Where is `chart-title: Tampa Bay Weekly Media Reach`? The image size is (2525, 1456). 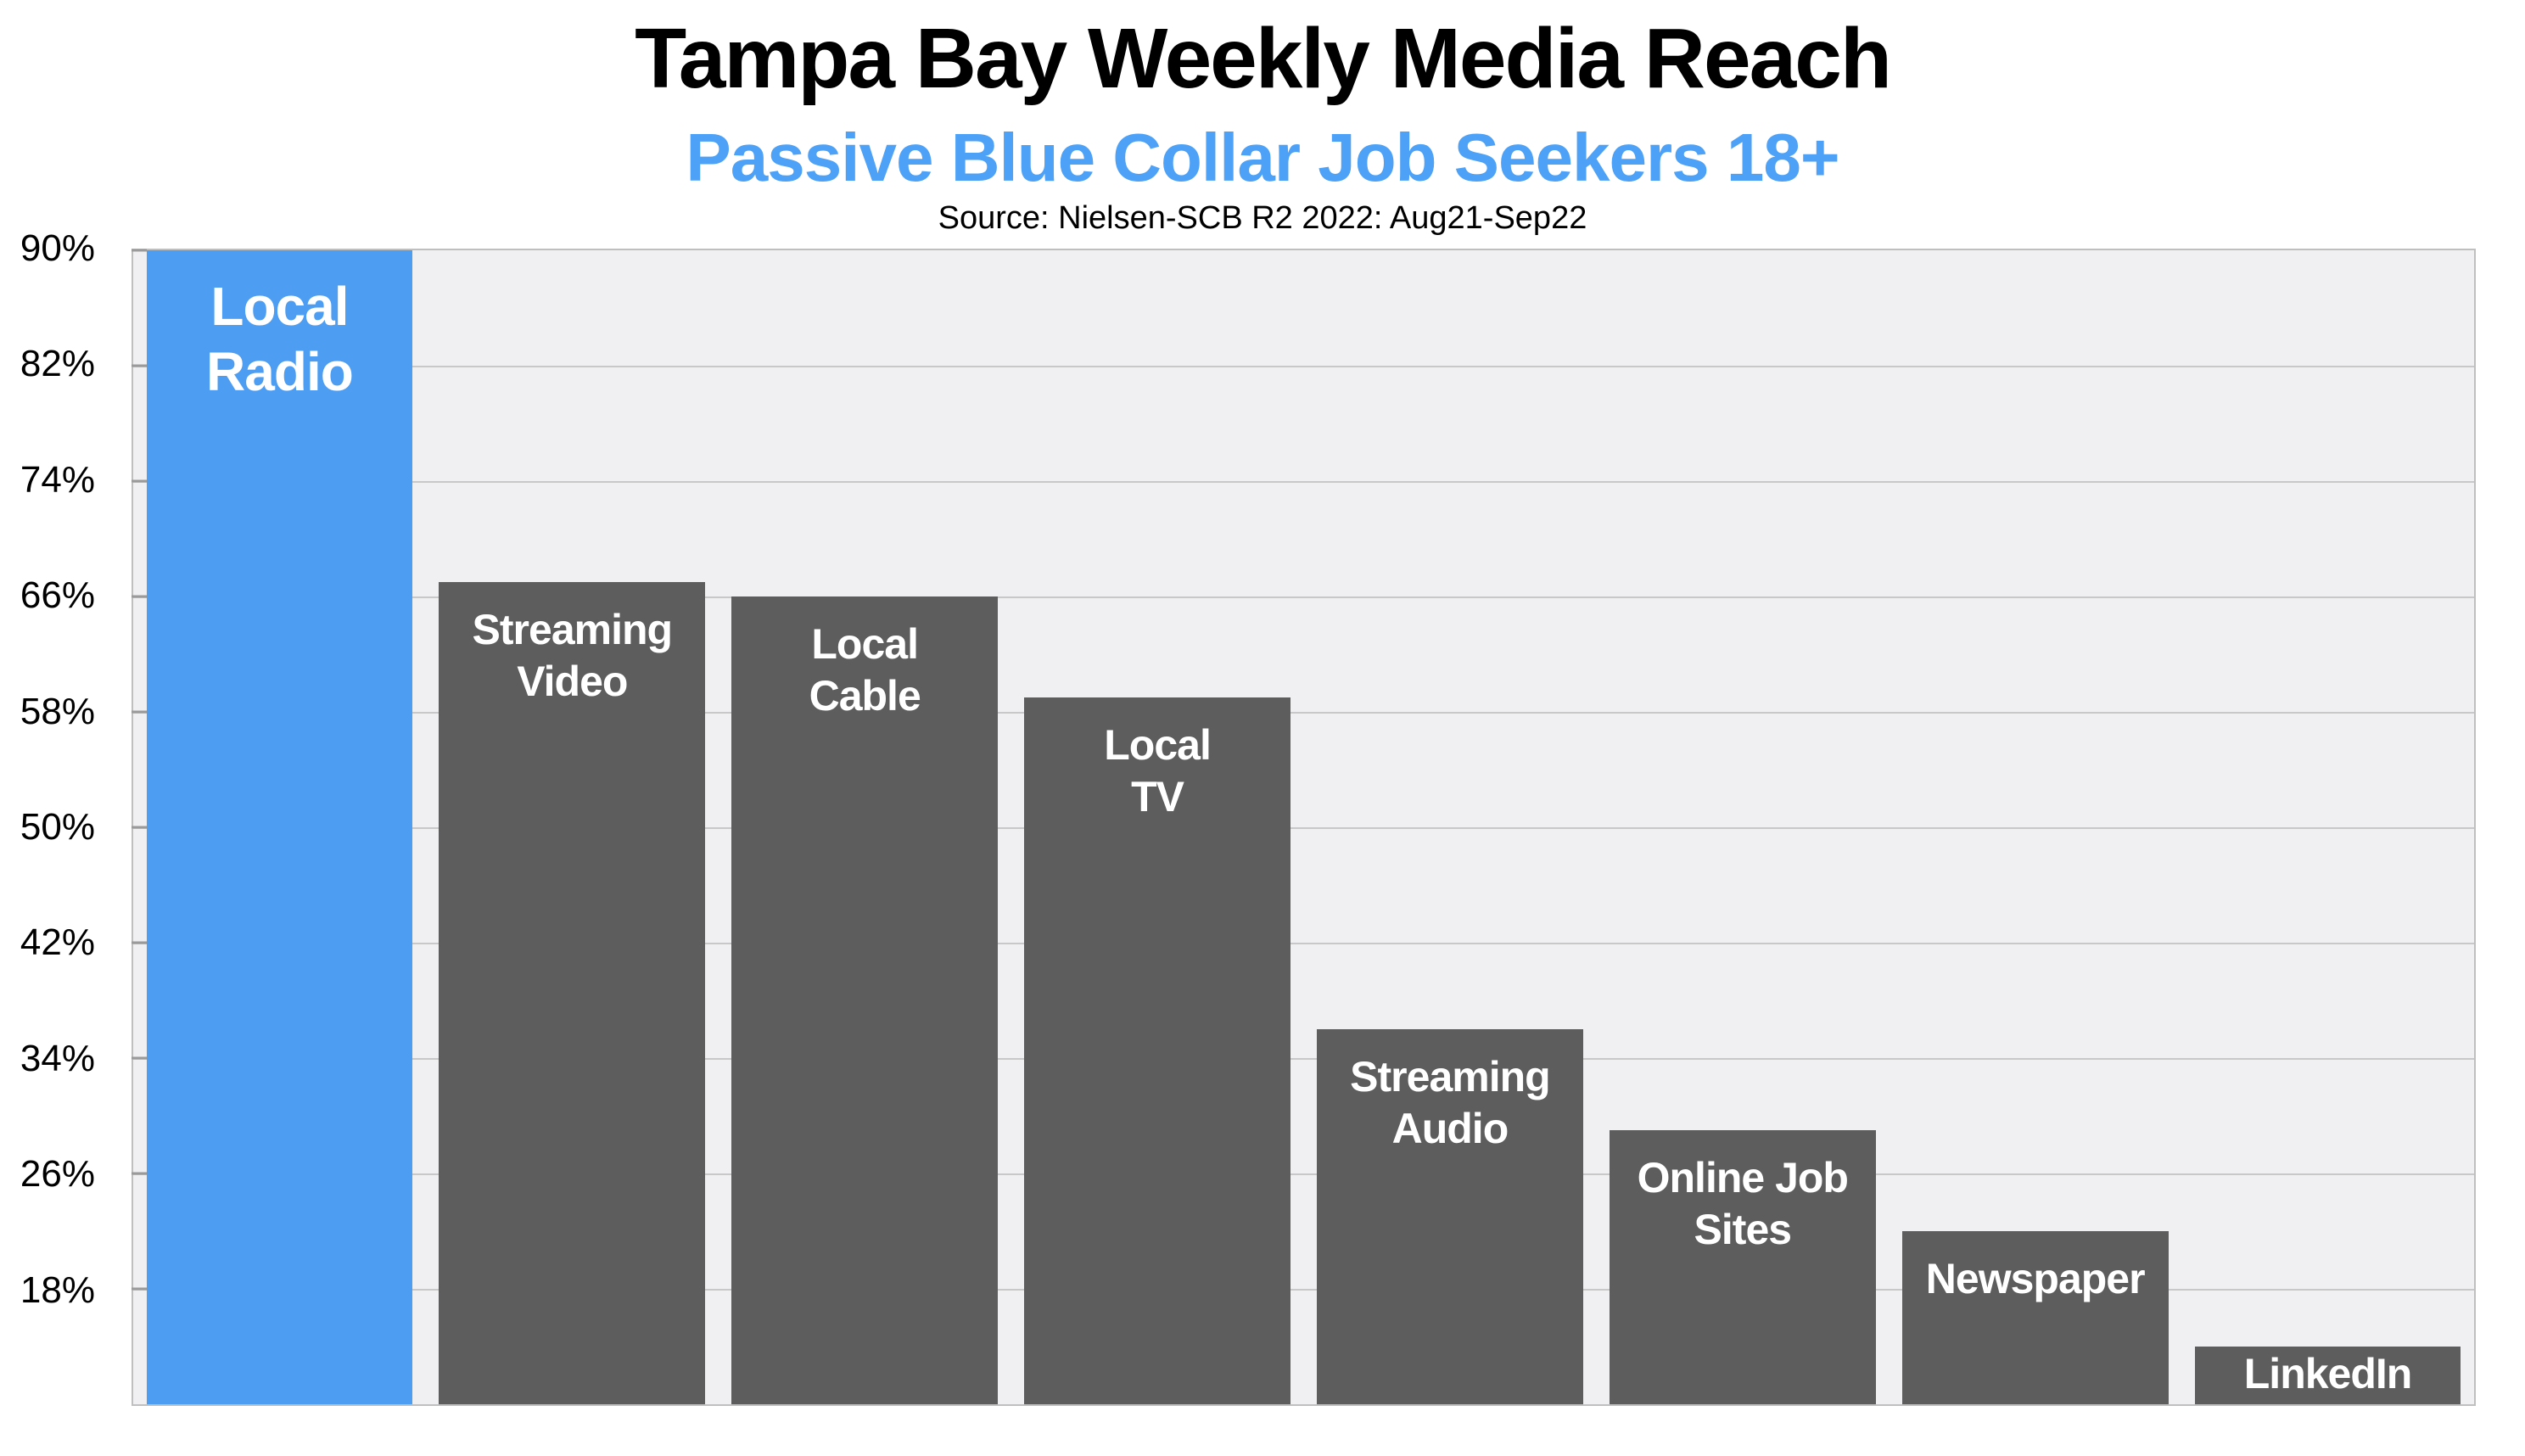
chart-title: Tampa Bay Weekly Media Reach is located at coordinates (1263, 58).